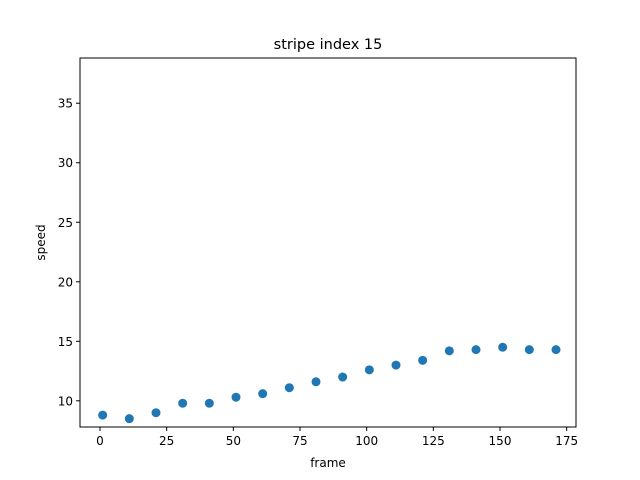 The image size is (640, 480). I want to click on x-tick-label: 125, so click(433, 441).